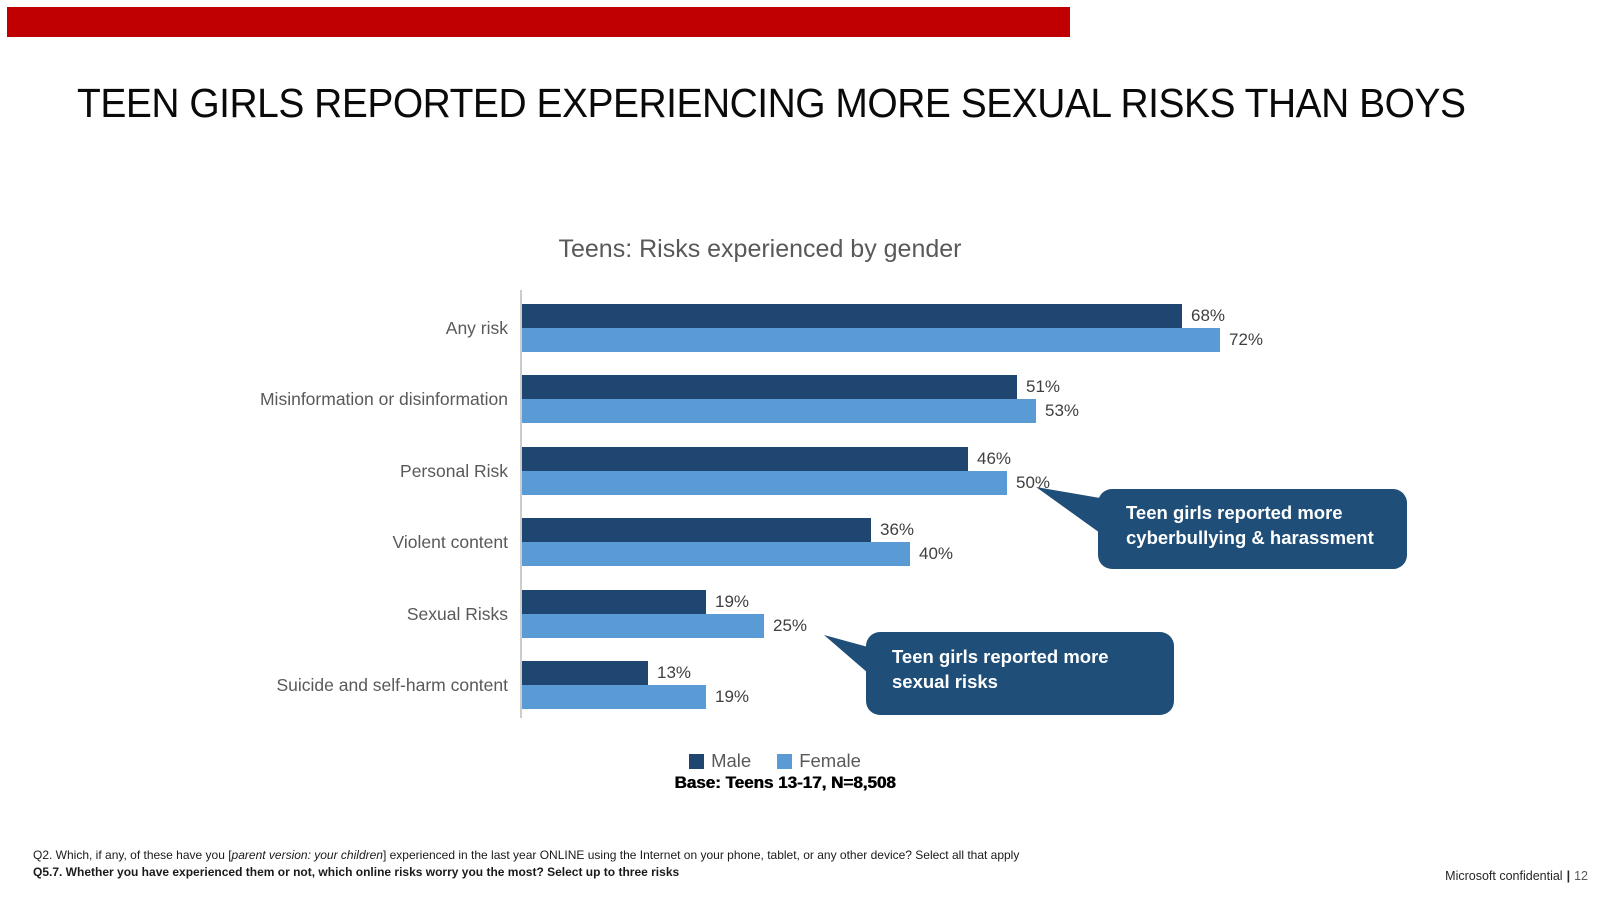  I want to click on chart-legend: Male Female, so click(775, 761).